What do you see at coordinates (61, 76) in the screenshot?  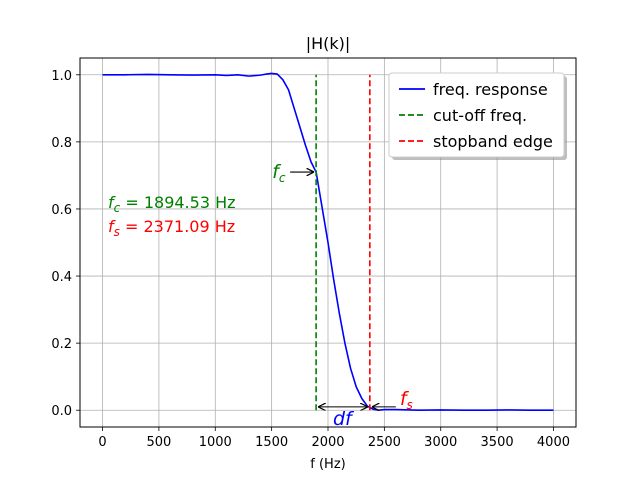 I see `y-tick-label: 1.0` at bounding box center [61, 76].